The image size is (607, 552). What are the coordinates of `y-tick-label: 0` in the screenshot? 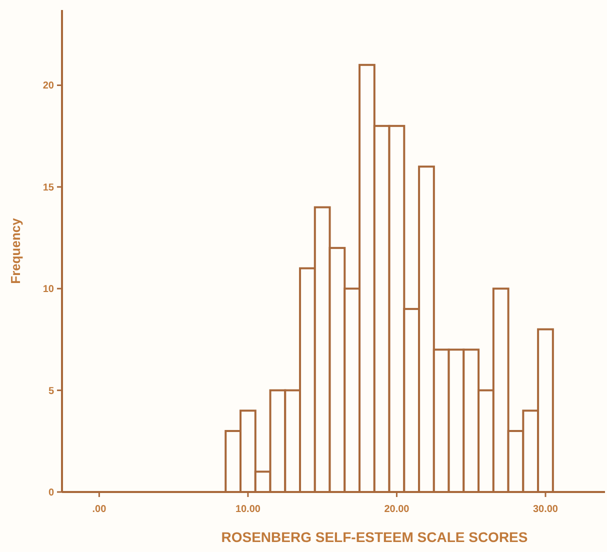 It's located at (51, 493).